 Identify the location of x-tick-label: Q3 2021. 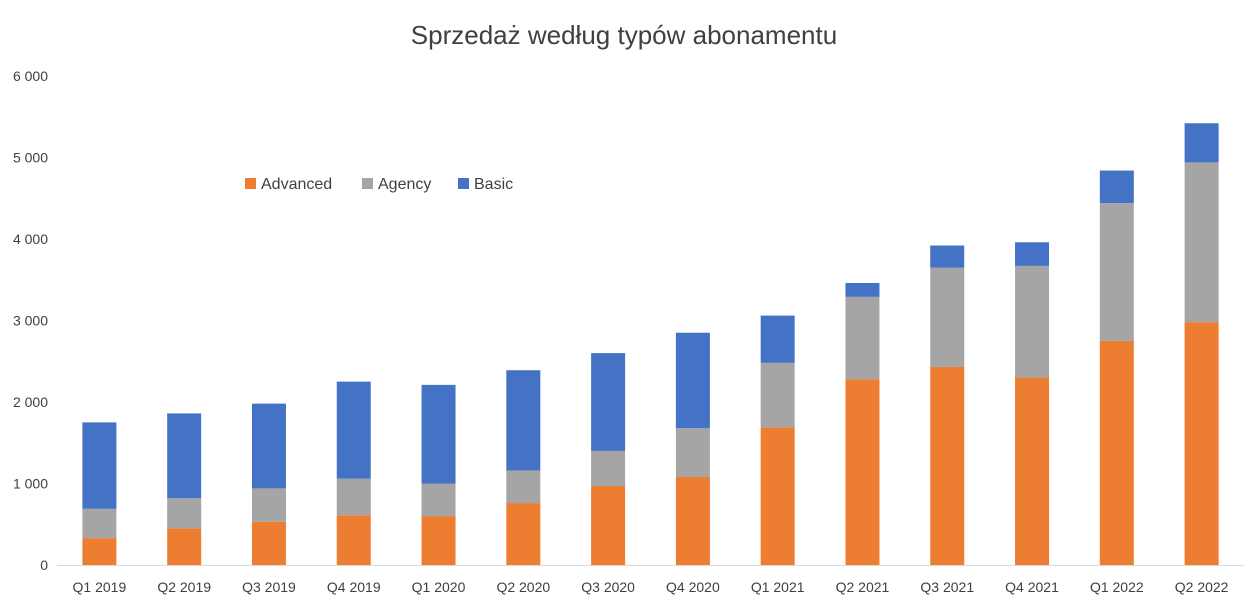
(947, 587).